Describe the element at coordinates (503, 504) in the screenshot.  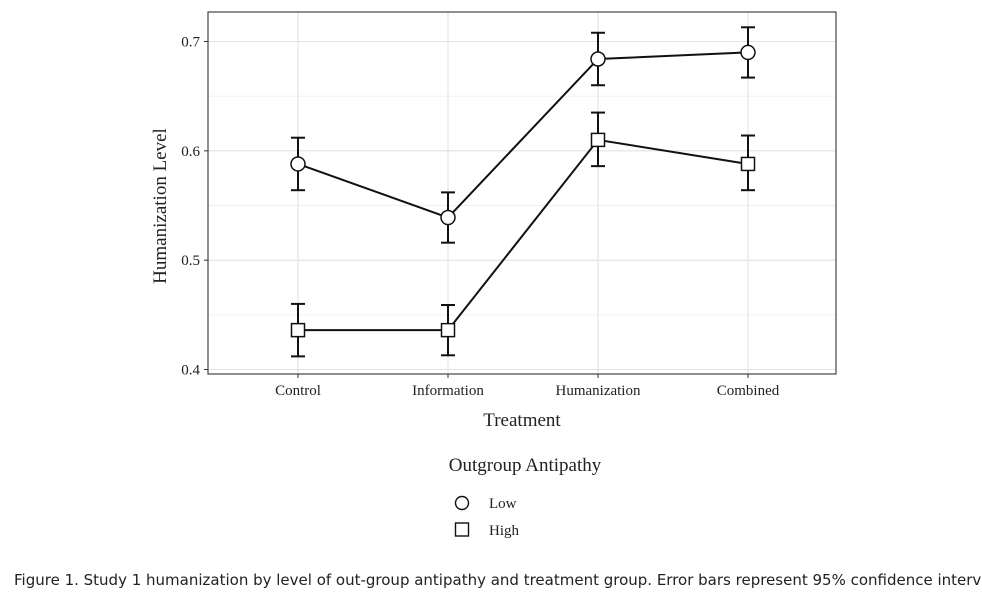
I see `legend-low-label: Low` at that location.